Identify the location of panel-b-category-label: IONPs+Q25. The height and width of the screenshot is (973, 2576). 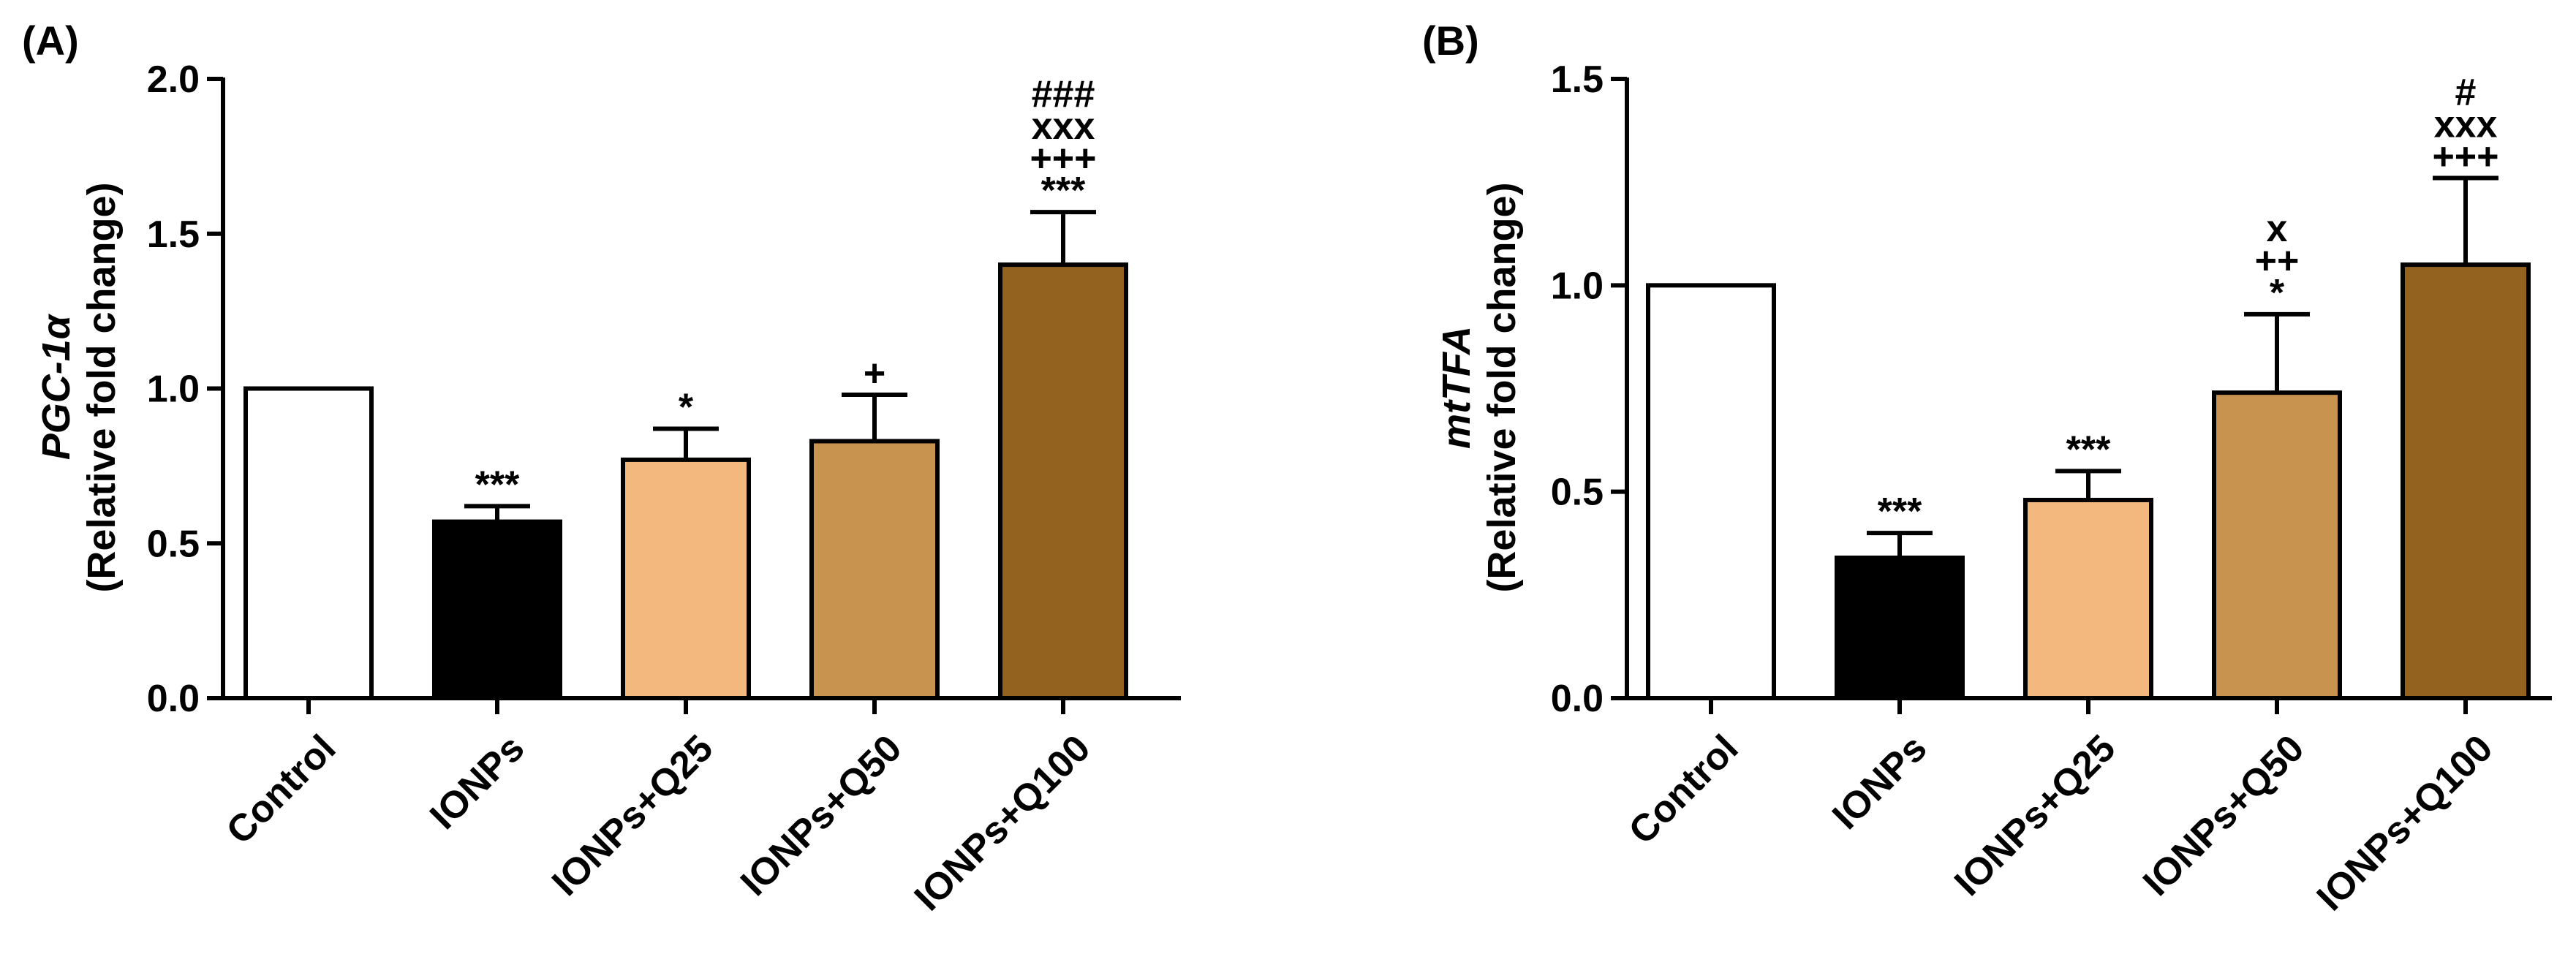
(2034, 815).